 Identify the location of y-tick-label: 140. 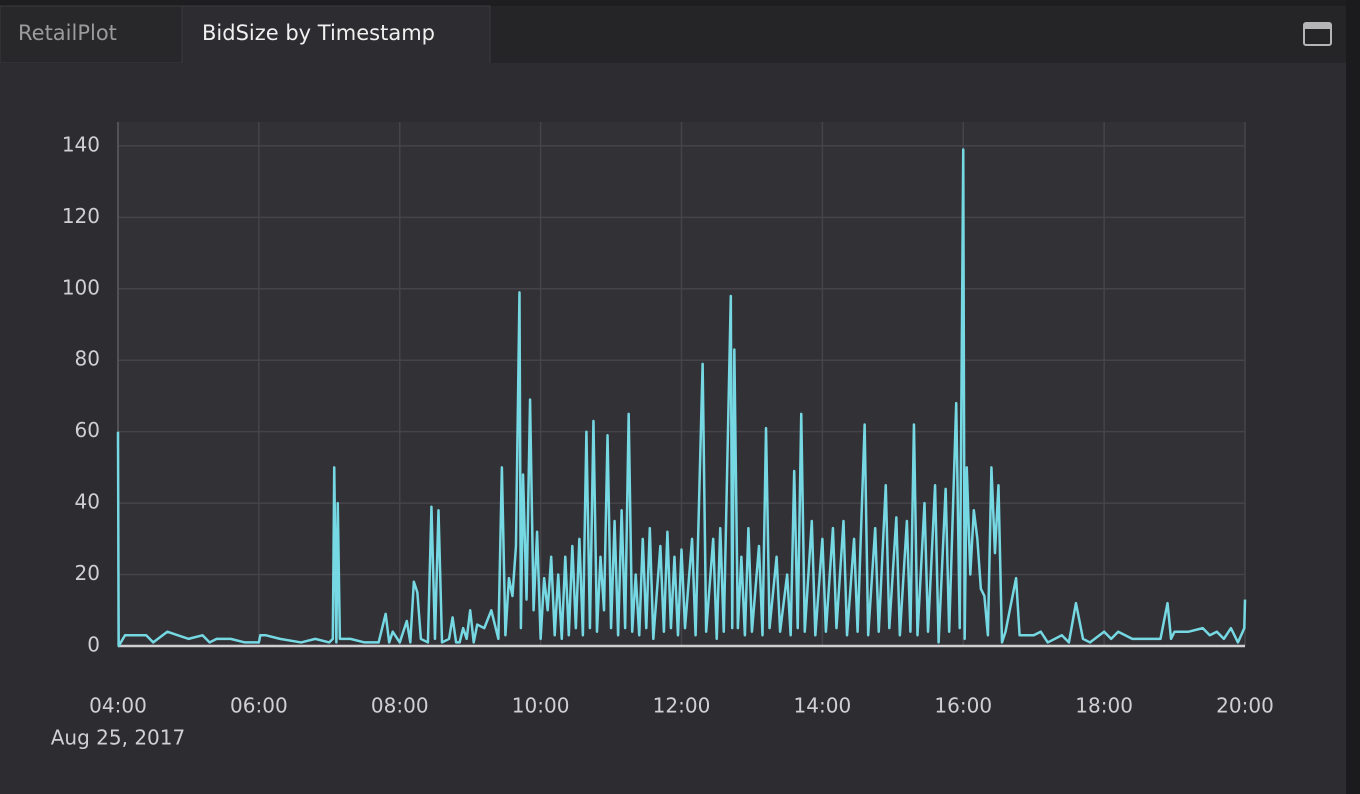
(81, 144).